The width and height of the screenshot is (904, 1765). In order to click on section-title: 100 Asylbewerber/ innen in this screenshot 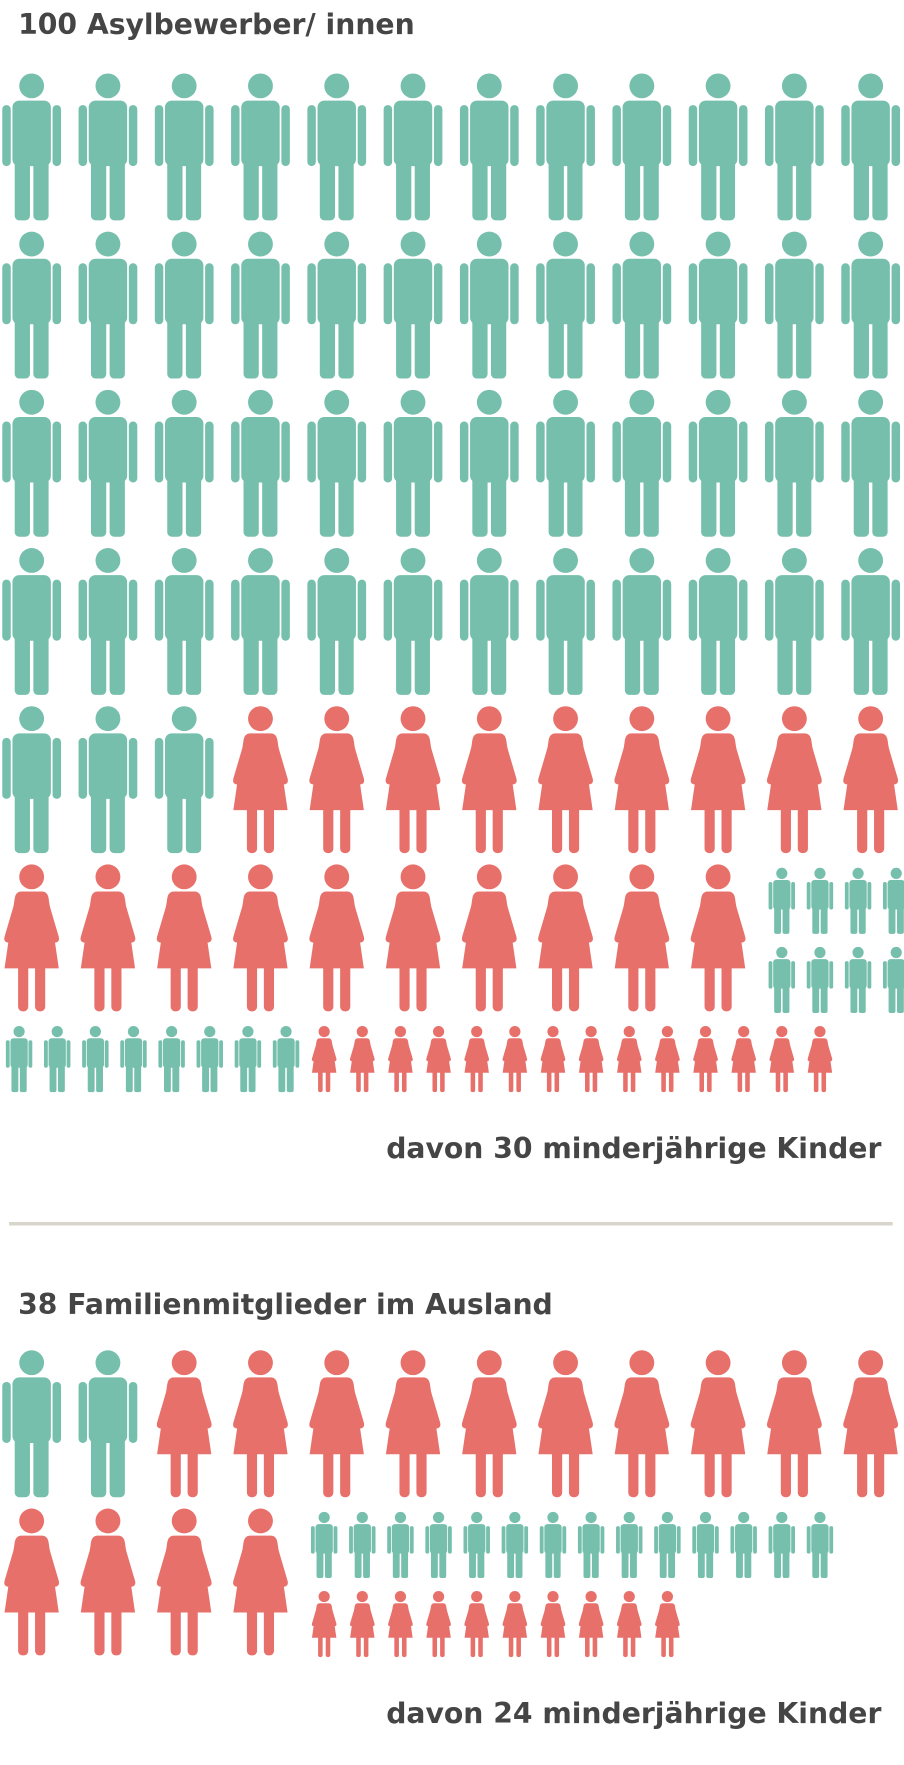, I will do `click(216, 24)`.